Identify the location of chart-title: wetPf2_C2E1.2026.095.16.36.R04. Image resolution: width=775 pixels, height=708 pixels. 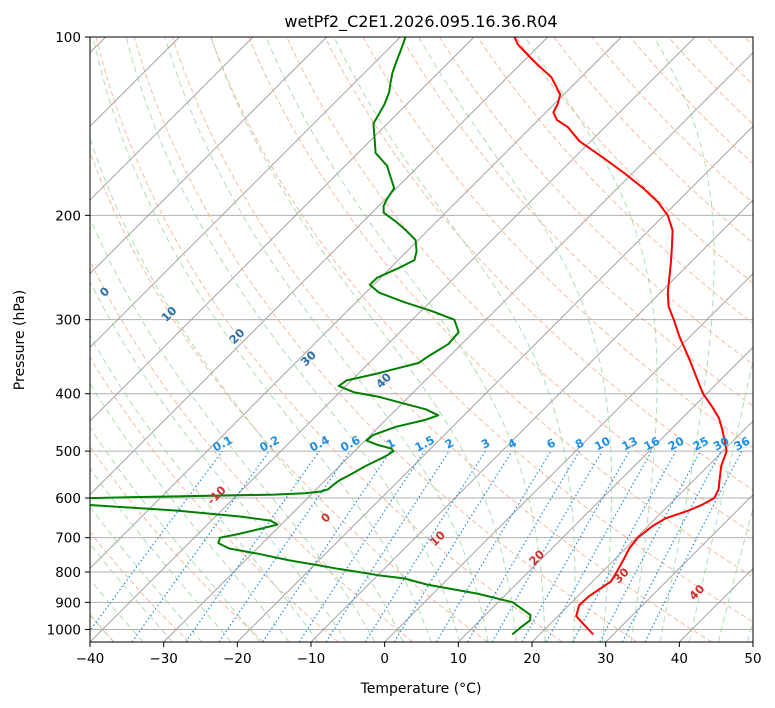
(420, 22).